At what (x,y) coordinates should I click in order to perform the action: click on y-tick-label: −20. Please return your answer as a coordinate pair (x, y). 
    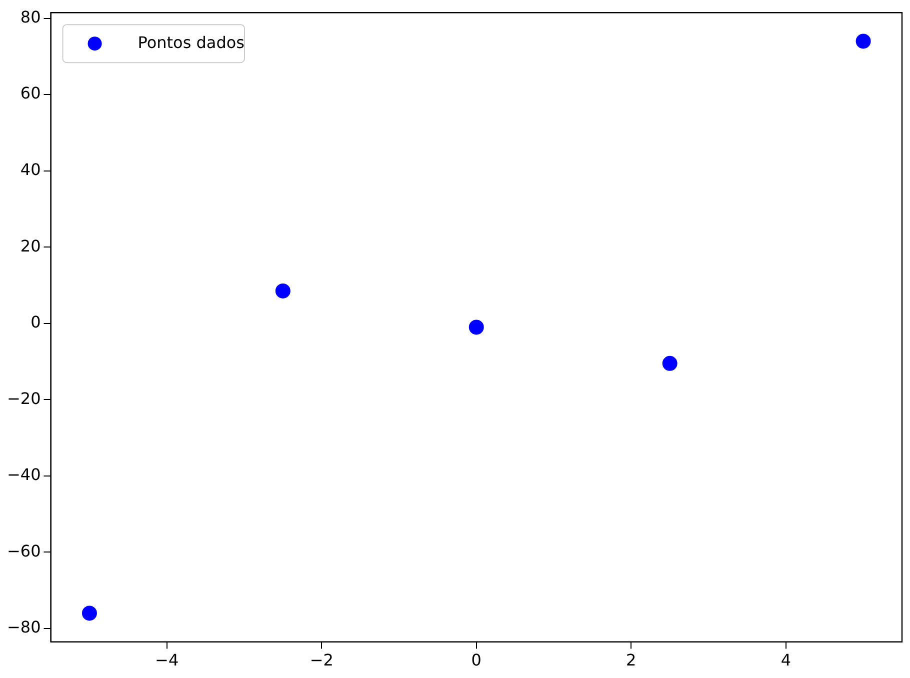
    Looking at the image, I should click on (24, 398).